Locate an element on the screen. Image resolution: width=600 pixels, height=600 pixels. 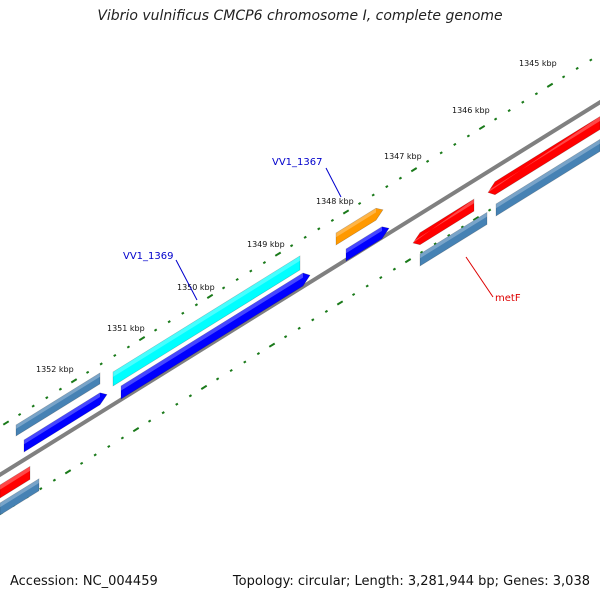
gene-label-vv1-1369: VV1_1369 is located at coordinates (148, 256).